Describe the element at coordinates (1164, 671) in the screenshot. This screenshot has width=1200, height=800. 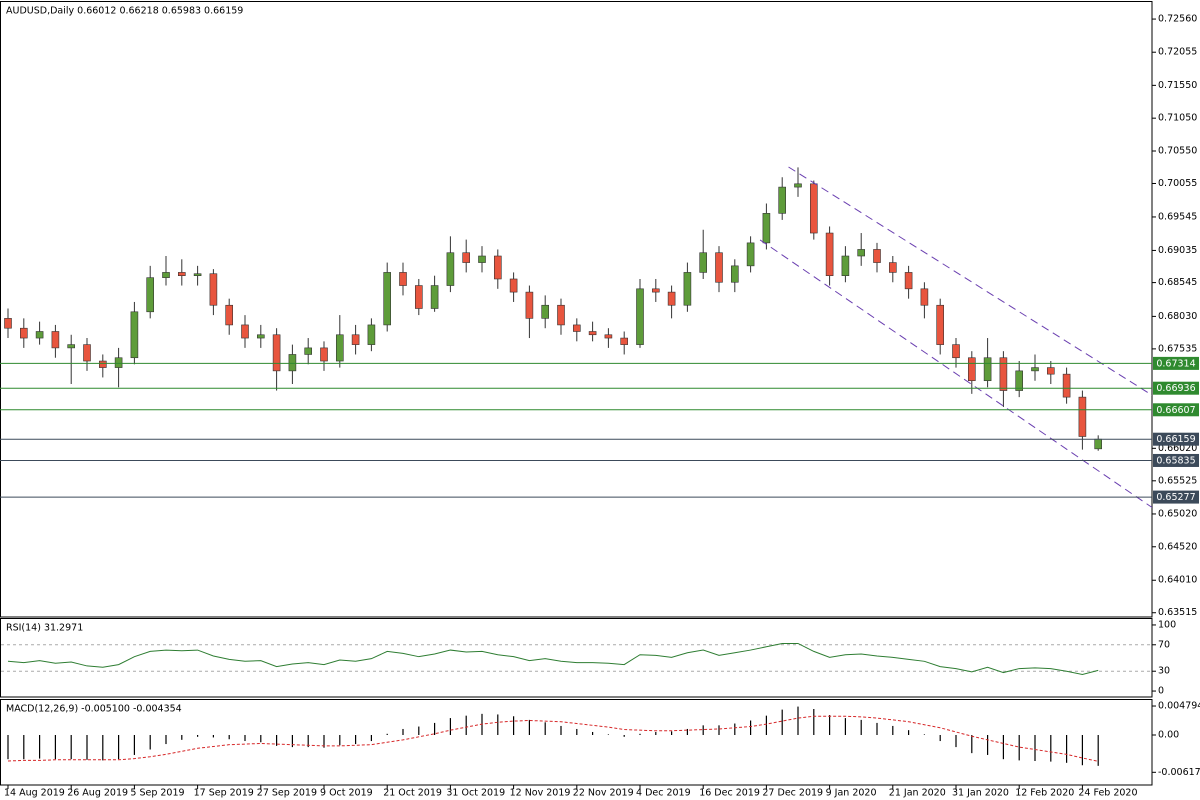
I see `y-tick-label: 30` at that location.